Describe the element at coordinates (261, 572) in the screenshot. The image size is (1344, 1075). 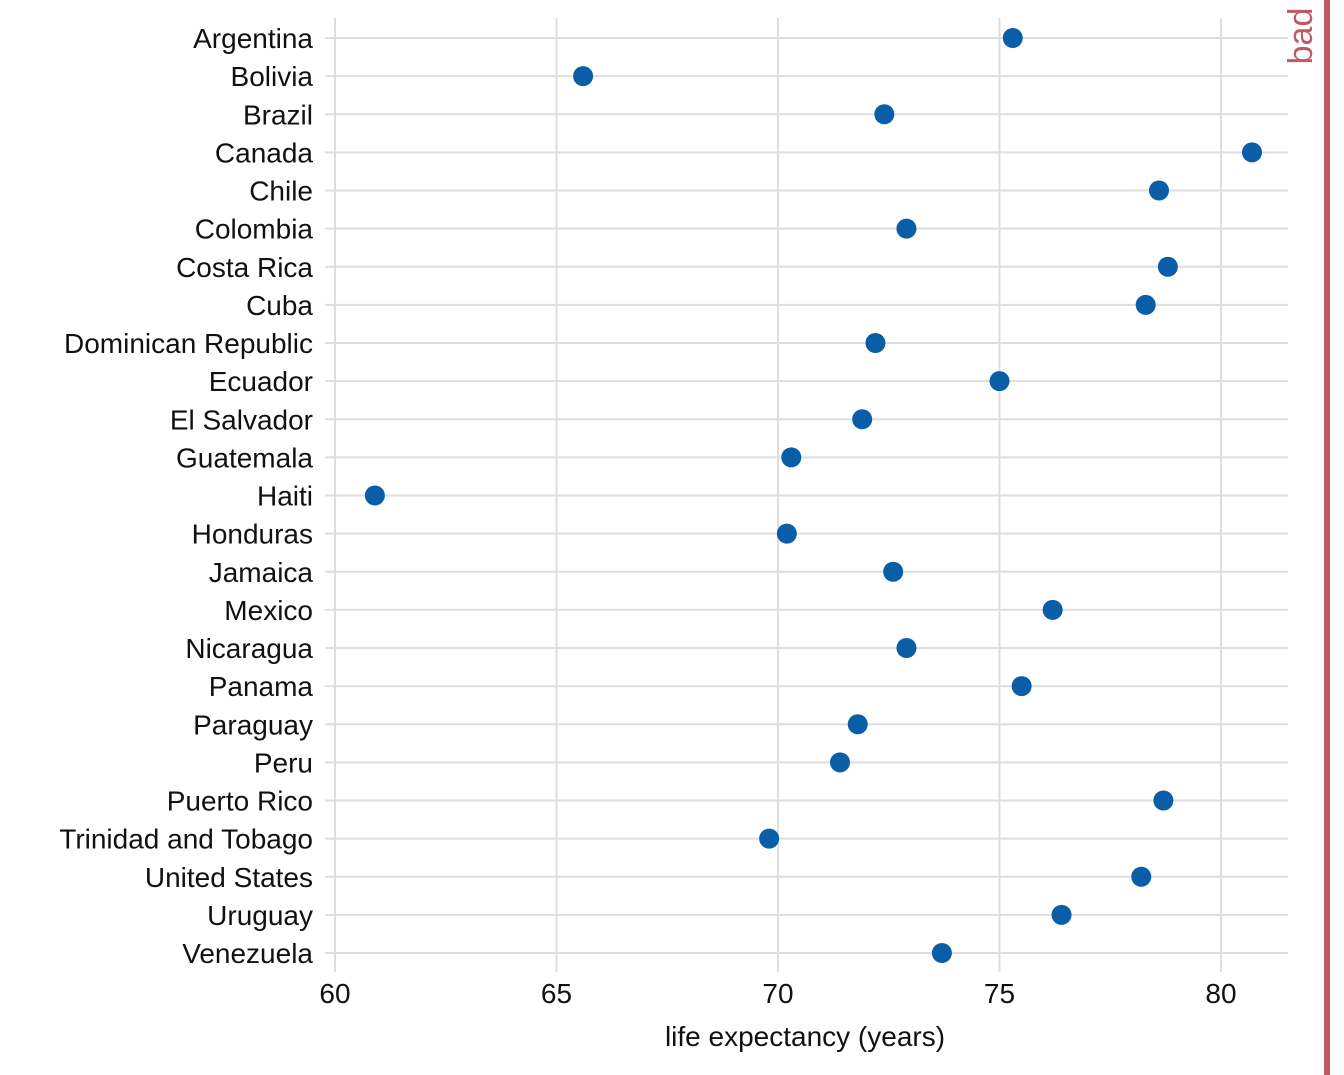
I see `y-tick-label: Jamaica` at that location.